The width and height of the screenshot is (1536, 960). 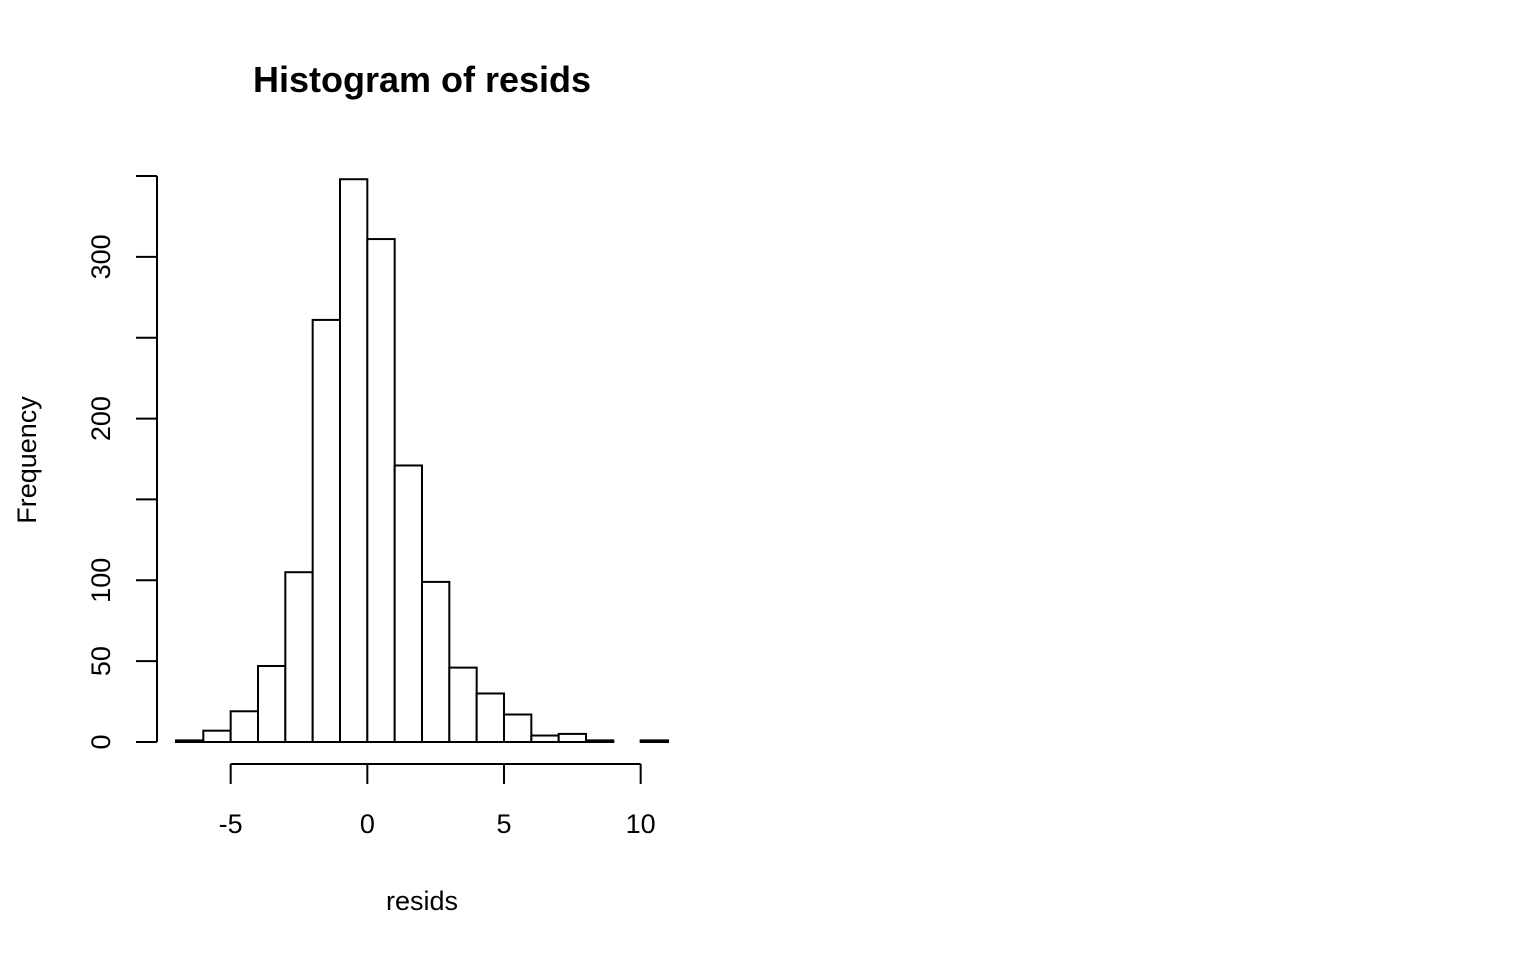 I want to click on chart-title: Histogram of resids, so click(x=422, y=79).